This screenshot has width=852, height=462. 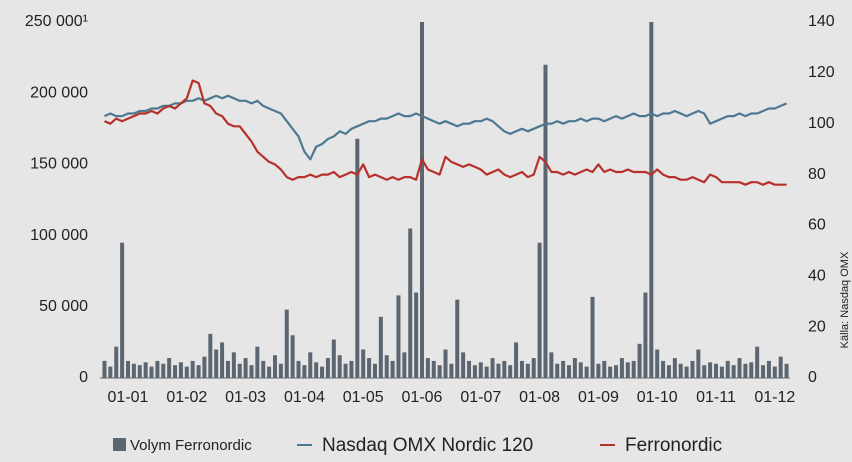 I want to click on y2-tick-label: 60, so click(x=817, y=225).